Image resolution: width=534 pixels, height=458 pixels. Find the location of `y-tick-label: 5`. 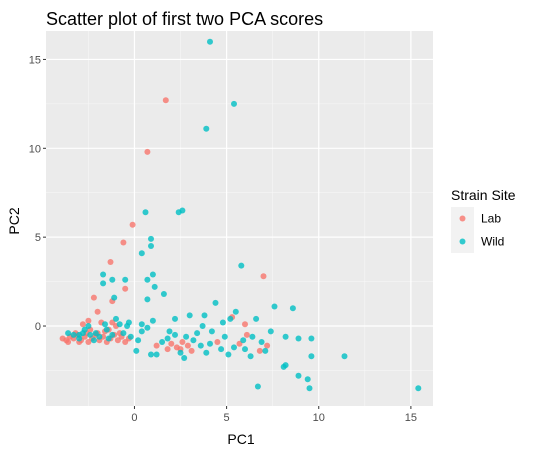

y-tick-label: 5 is located at coordinates (38, 238).